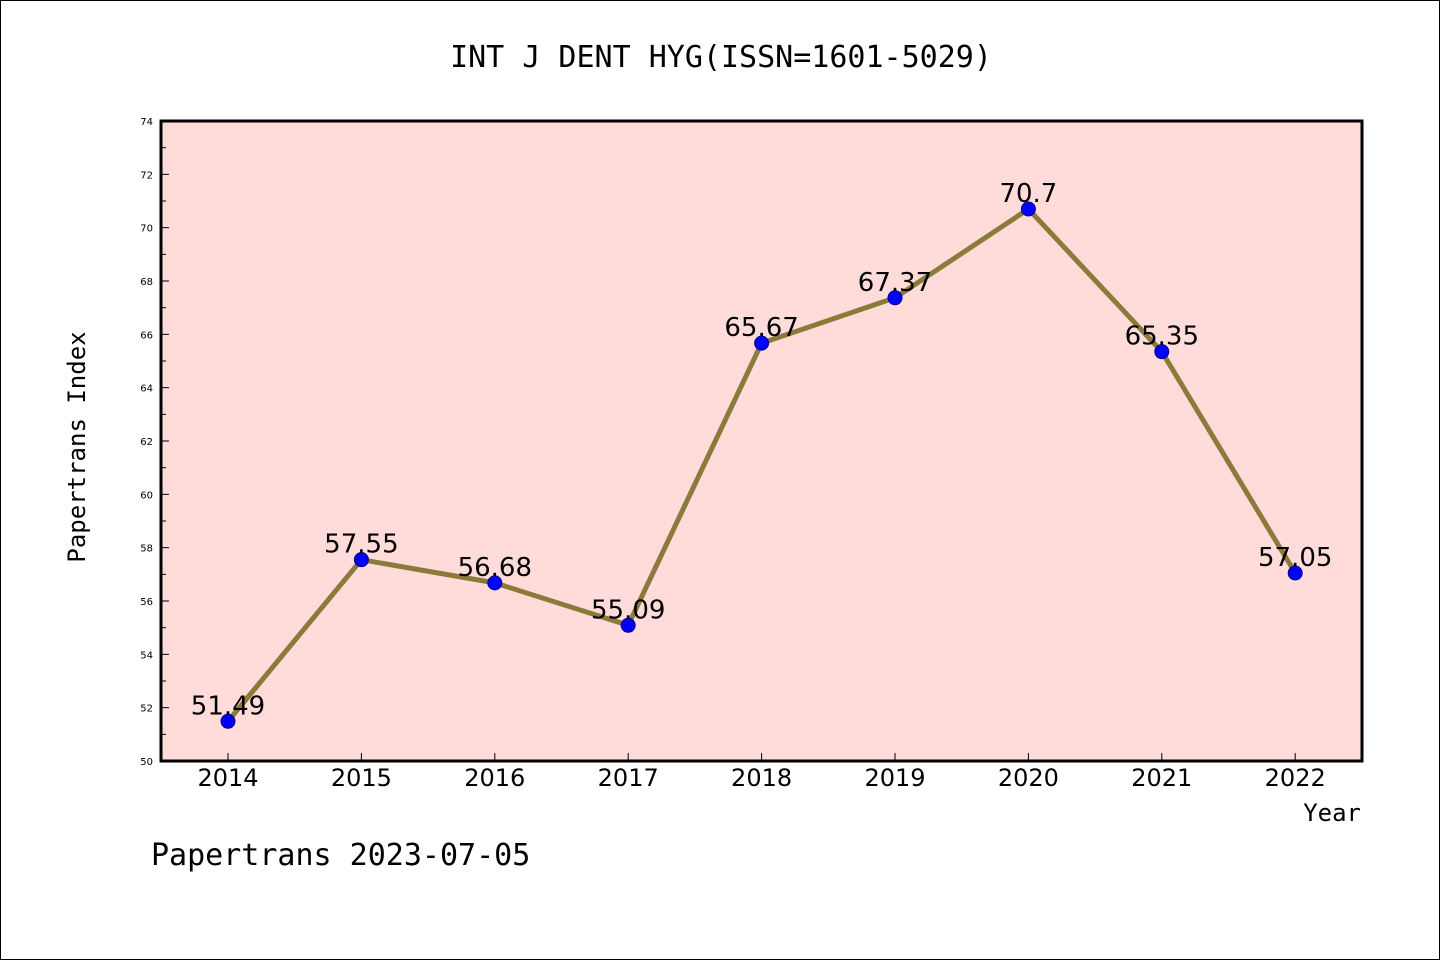  What do you see at coordinates (340, 855) in the screenshot?
I see `footer-watermark: Papertrans 2023-07-05` at bounding box center [340, 855].